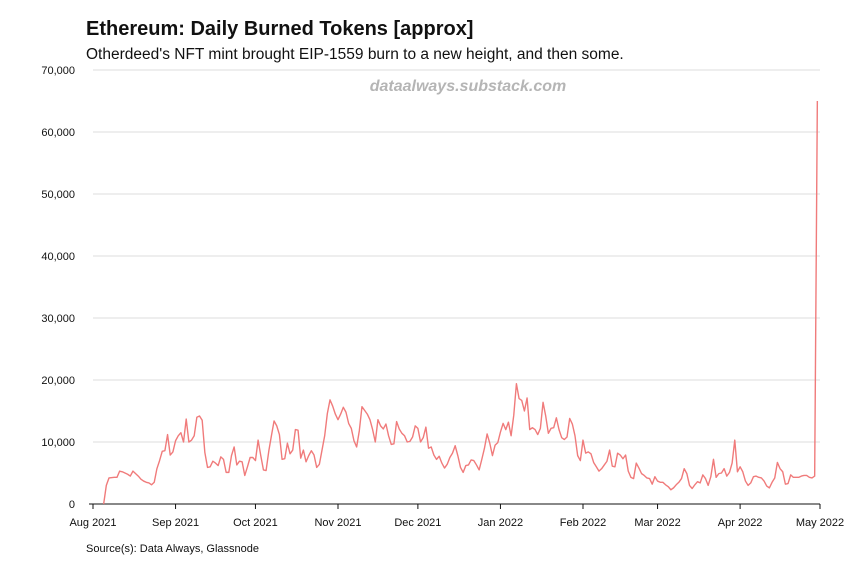 The image size is (864, 576). I want to click on x-tick-label: Apr 2022, so click(740, 523).